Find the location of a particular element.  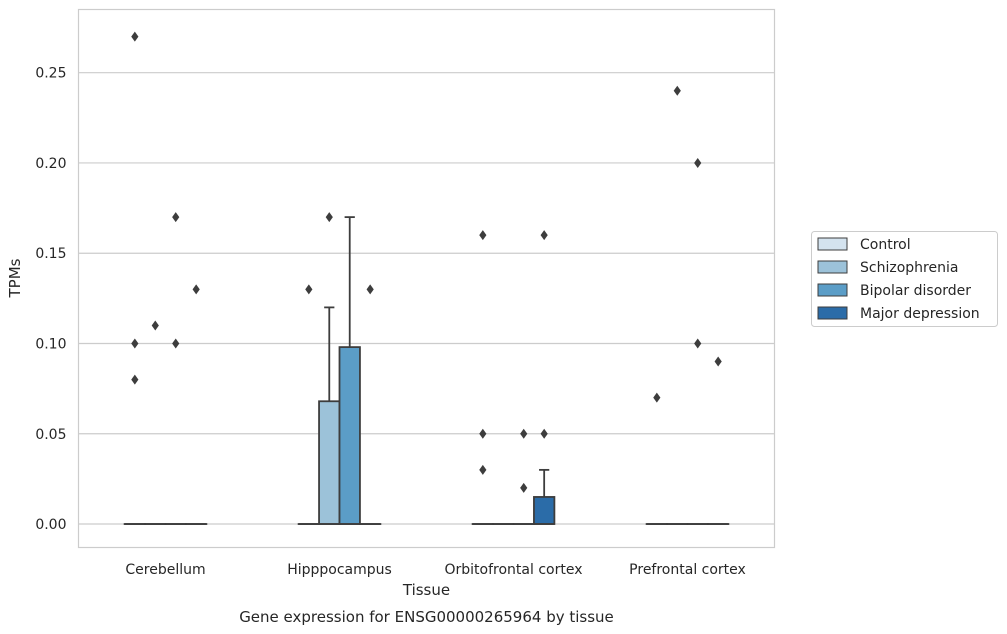

legend-label: Control is located at coordinates (885, 245).